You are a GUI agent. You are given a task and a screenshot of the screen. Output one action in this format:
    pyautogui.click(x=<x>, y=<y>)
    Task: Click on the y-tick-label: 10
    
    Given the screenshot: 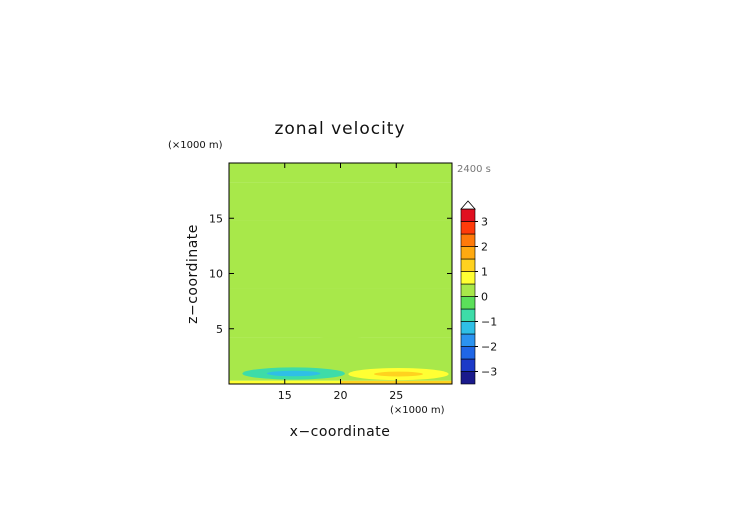 What is the action you would take?
    pyautogui.click(x=216, y=274)
    